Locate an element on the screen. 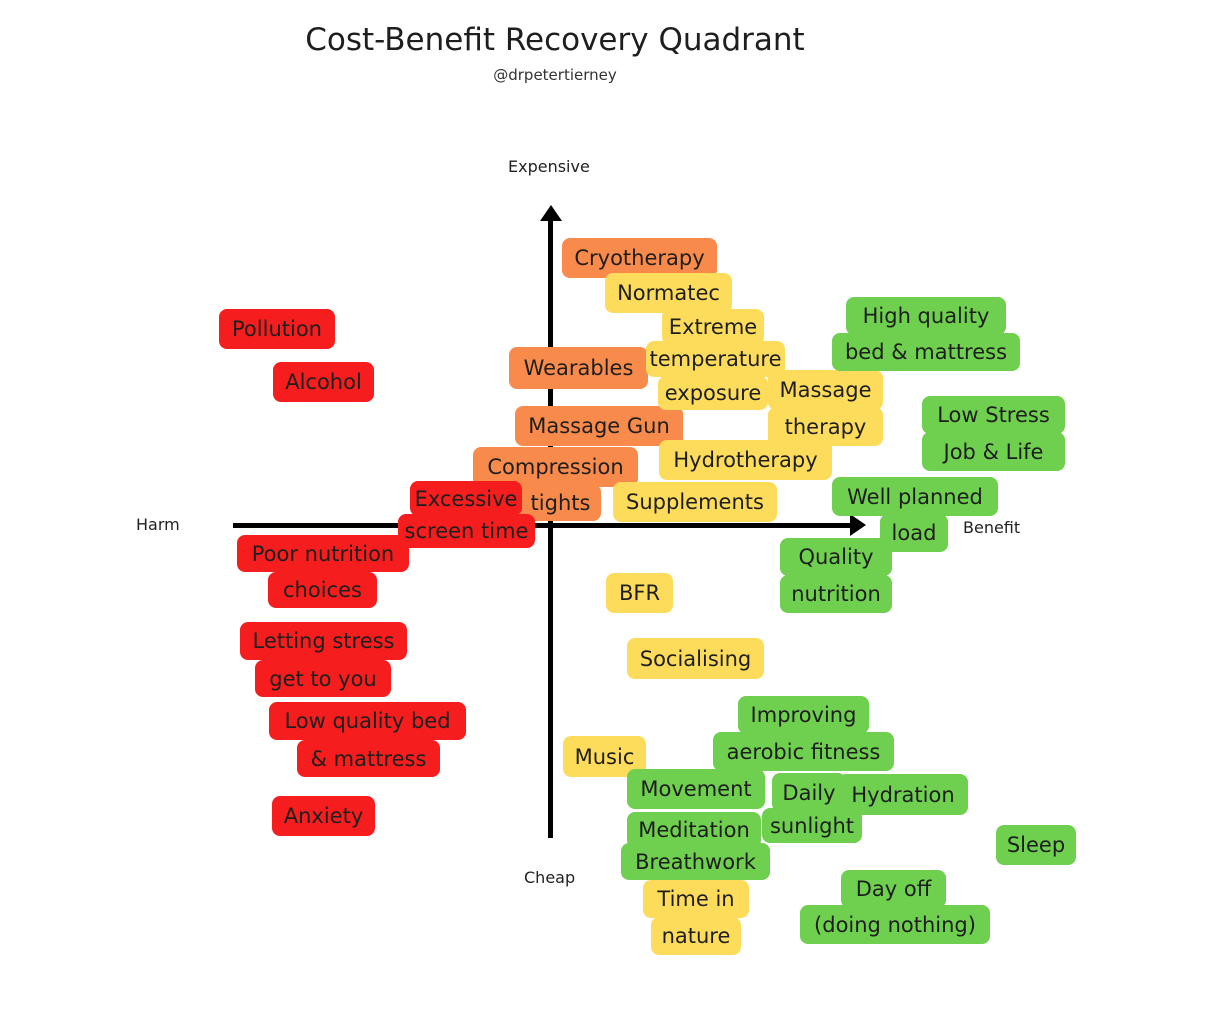 The width and height of the screenshot is (1230, 1018). item-label-yellow: exposure is located at coordinates (713, 393).